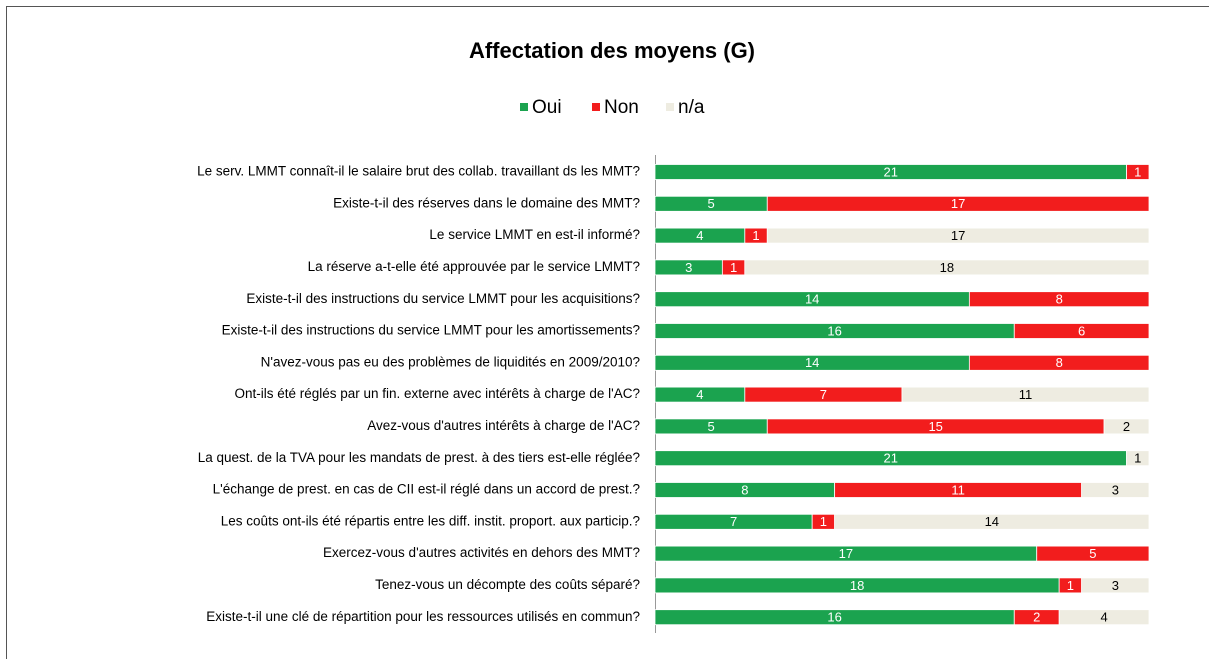 This screenshot has height=659, width=1209. Describe the element at coordinates (534, 234) in the screenshot. I see `y-tick-label: Le service LMMT en est-il informé?` at that location.